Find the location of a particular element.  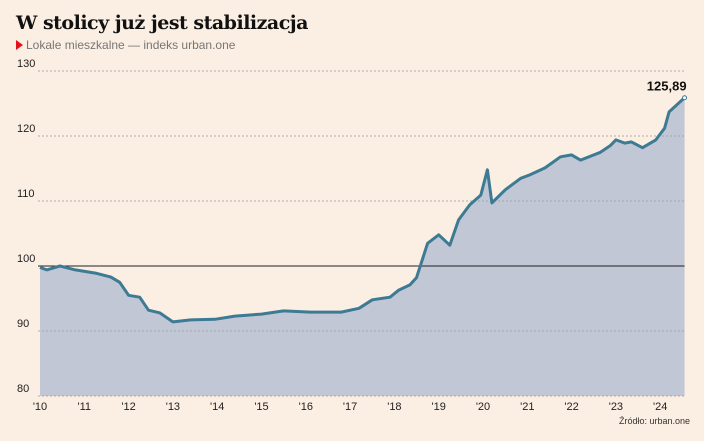

x-tick-label: '18 is located at coordinates (394, 407).